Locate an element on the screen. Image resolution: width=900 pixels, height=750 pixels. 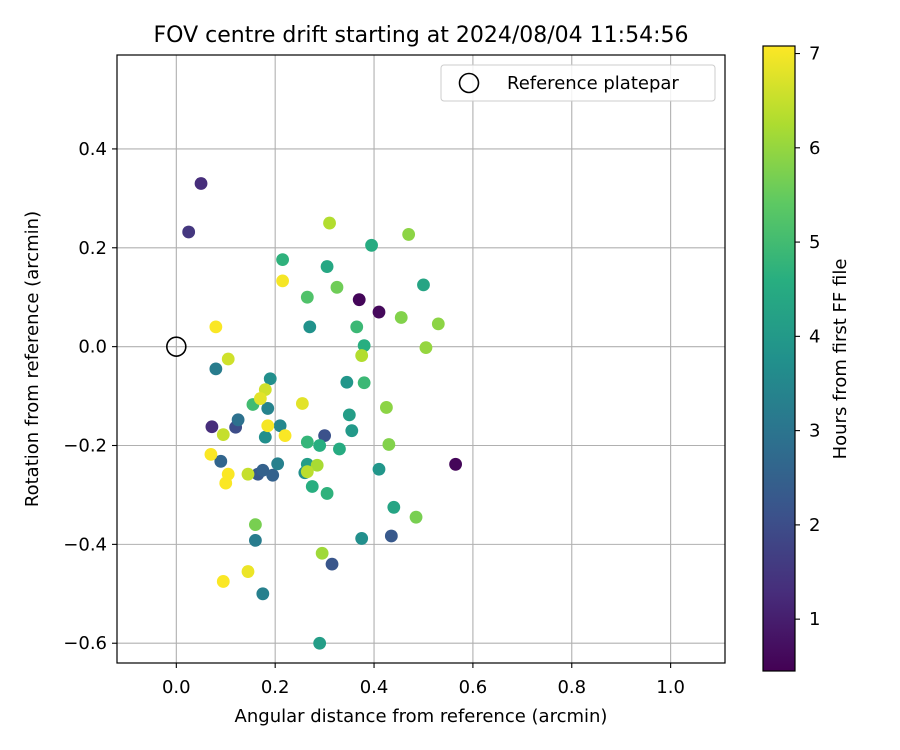
colorbar-ticks: 1 2 3 4 5 6 7 is located at coordinates (807, 337).